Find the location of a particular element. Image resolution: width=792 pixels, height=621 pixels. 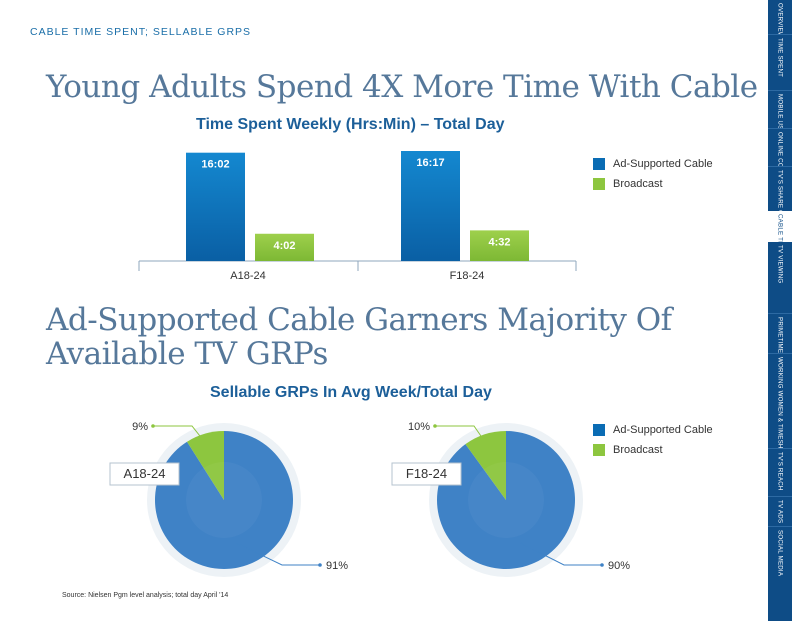

sidenav-item-label: ONLINE CONTENT is located at coordinates (780, 149).